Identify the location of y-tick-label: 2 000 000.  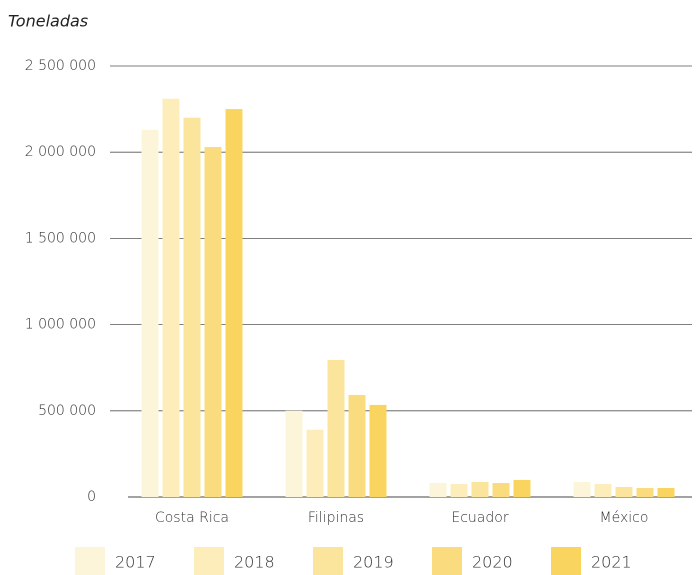
(60, 152).